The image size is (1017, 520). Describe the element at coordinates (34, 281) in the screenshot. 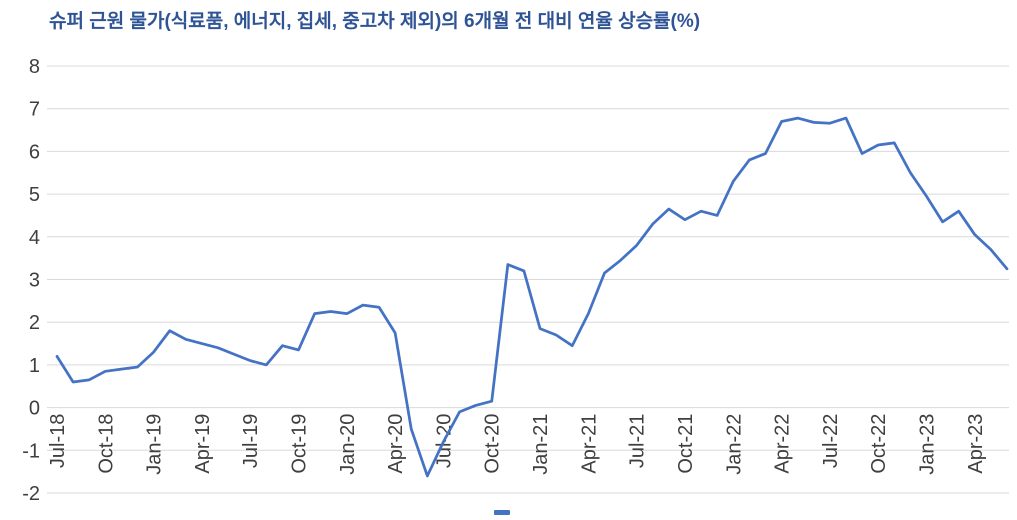

I see `y-axis-tick-label: 3` at that location.